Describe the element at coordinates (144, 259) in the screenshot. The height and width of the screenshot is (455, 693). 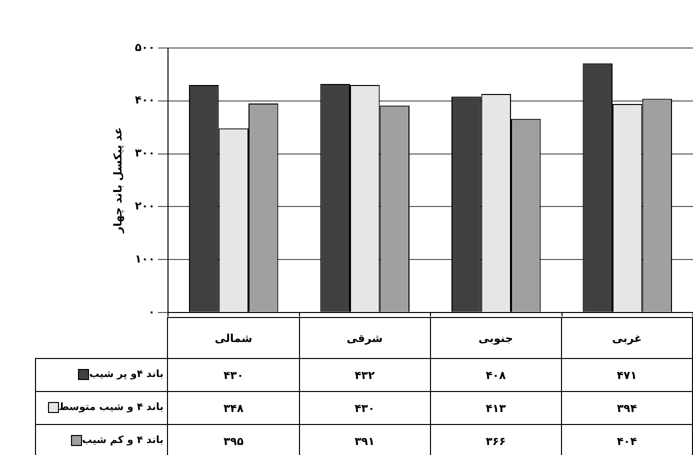
I see `y-tick-label: ۱۰۰` at that location.